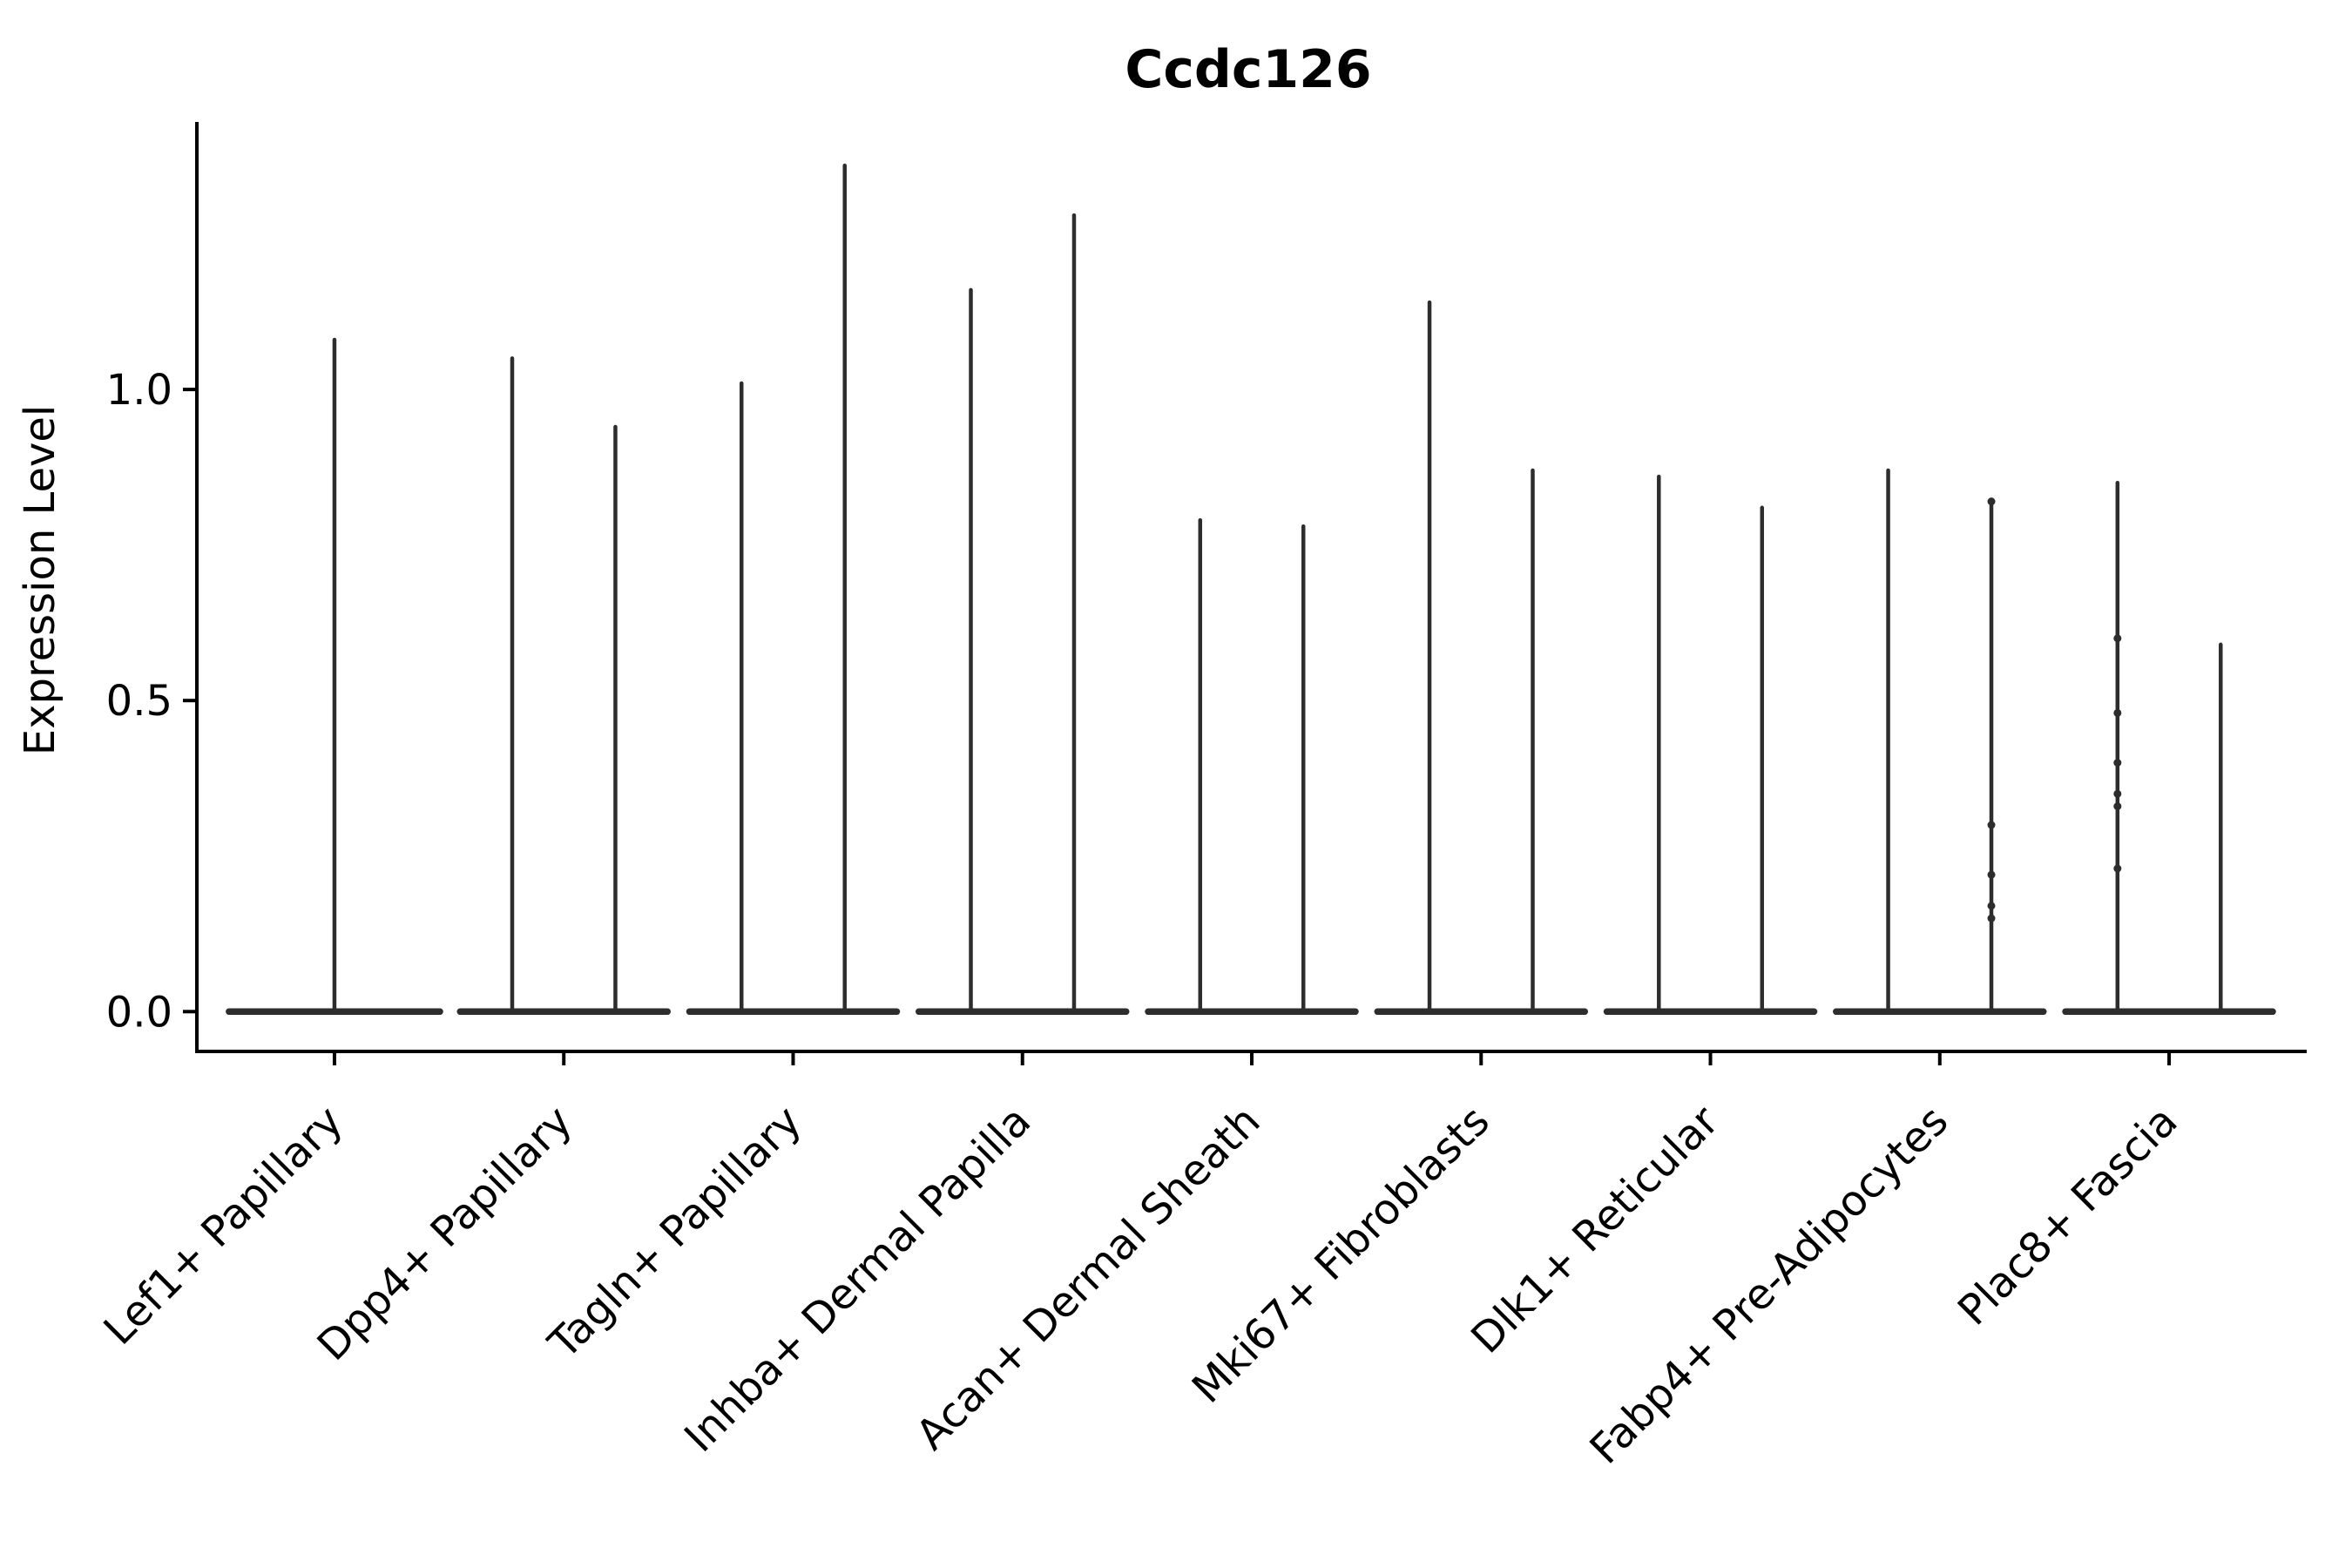 The width and height of the screenshot is (2352, 1568). Describe the element at coordinates (675, 1233) in the screenshot. I see `x-tick-label: Tagln+ Papillary` at that location.